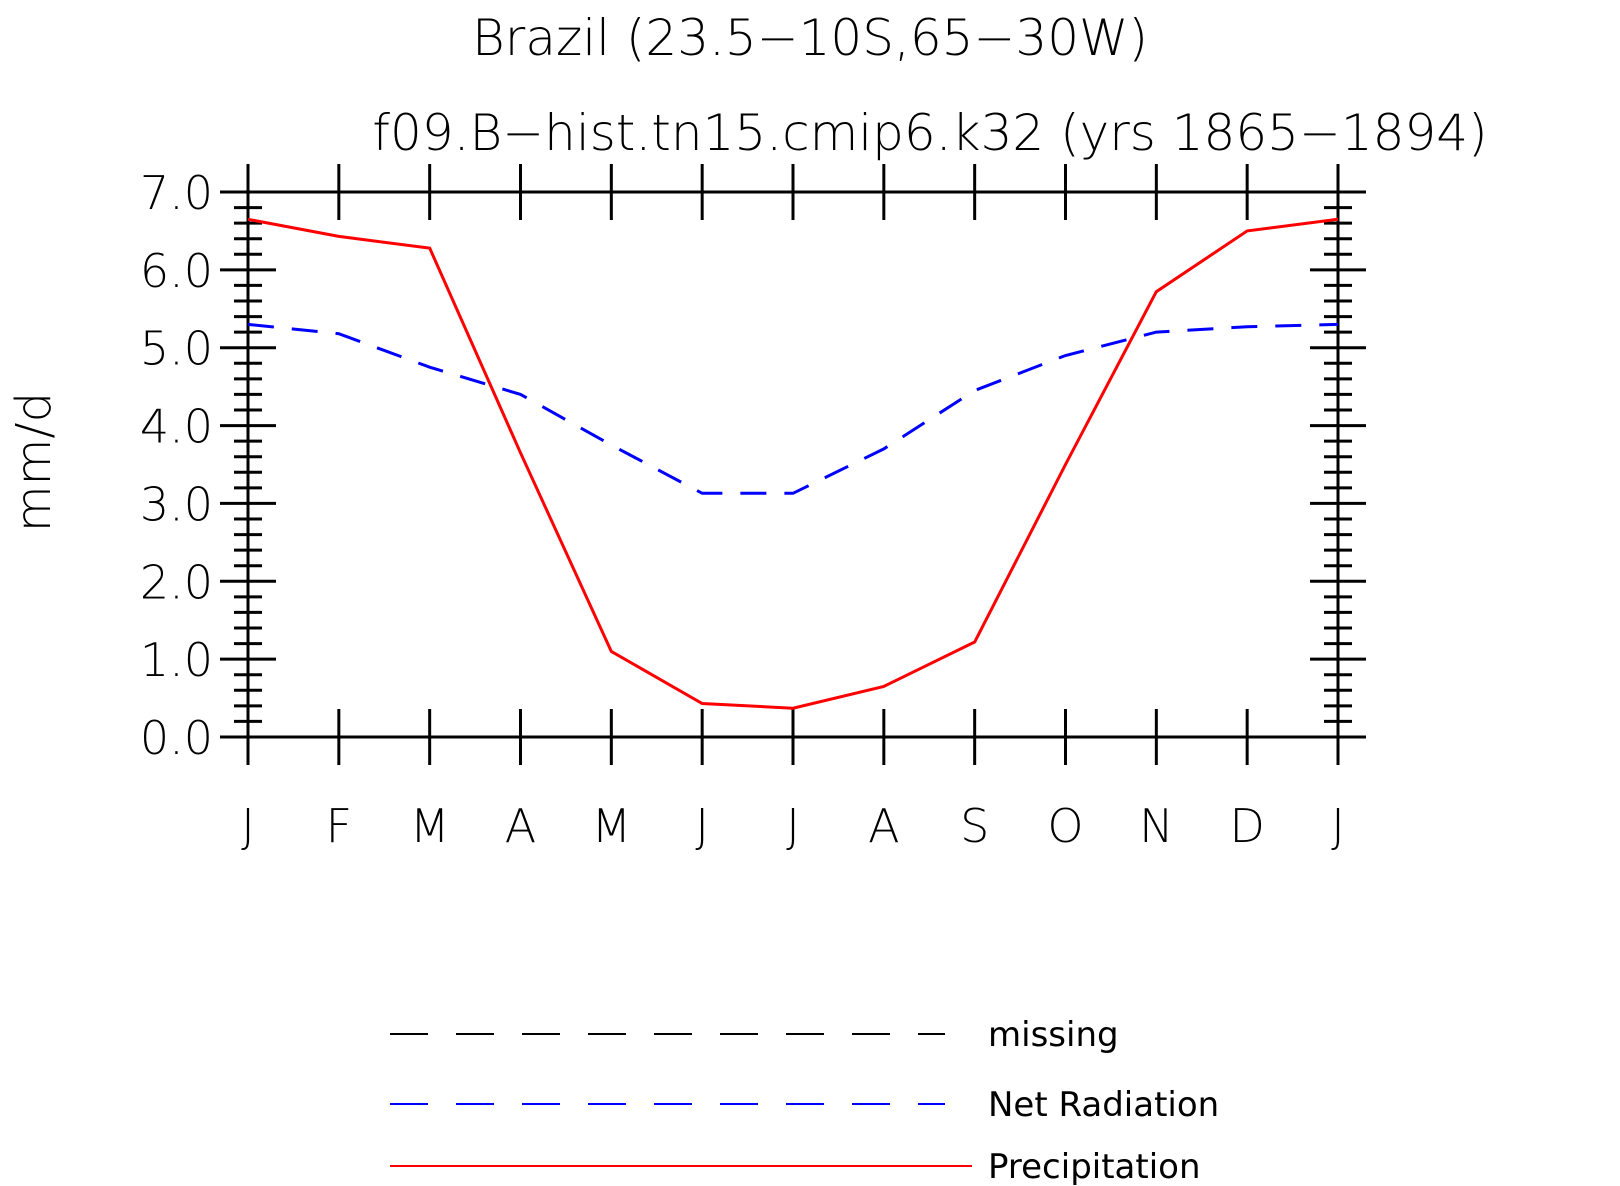  I want to click on x-tick-label: S, so click(974, 826).